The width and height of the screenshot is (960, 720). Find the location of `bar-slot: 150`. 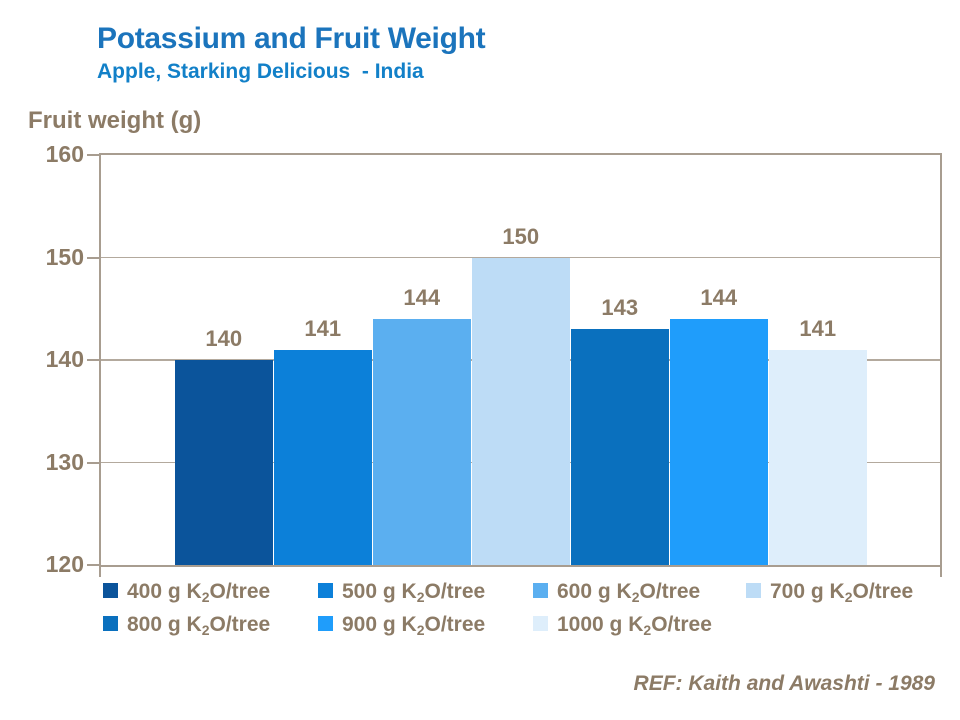

bar-slot: 150 is located at coordinates (521, 360).